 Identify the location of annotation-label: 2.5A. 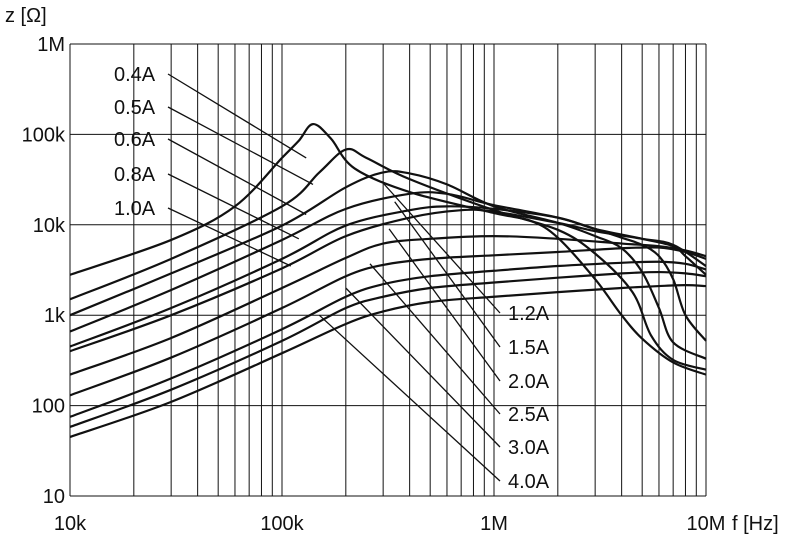
(529, 415).